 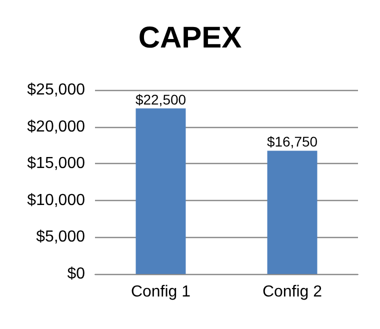 What do you see at coordinates (56, 163) in the screenshot?
I see `y-tick-label: $15,000` at bounding box center [56, 163].